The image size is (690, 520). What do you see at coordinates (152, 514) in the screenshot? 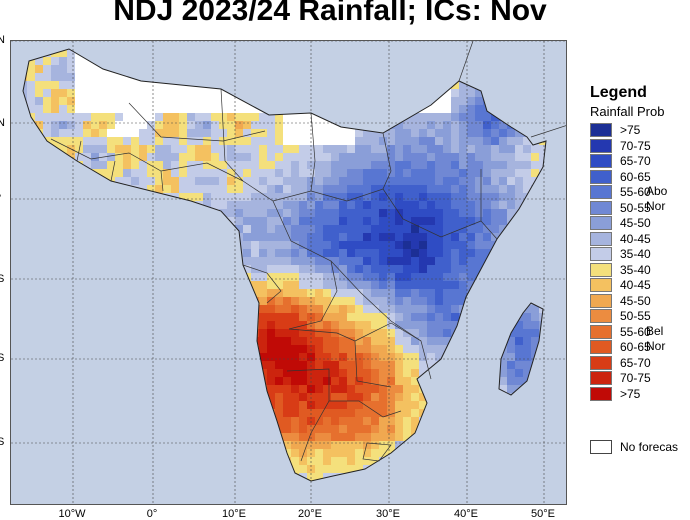
I see `lon-tick-label: 0°` at bounding box center [152, 514].